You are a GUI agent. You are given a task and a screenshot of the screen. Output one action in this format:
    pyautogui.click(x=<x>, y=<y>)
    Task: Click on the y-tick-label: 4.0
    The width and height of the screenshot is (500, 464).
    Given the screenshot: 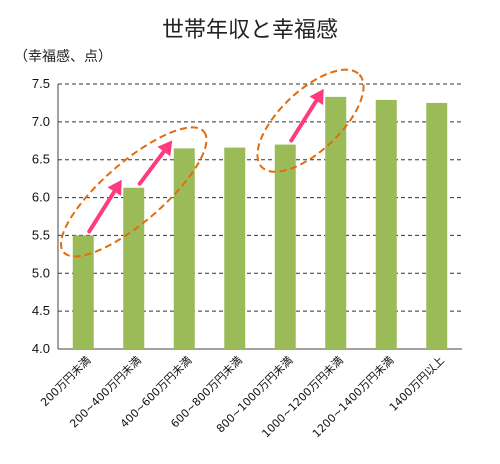 What is the action you would take?
    pyautogui.click(x=41, y=348)
    